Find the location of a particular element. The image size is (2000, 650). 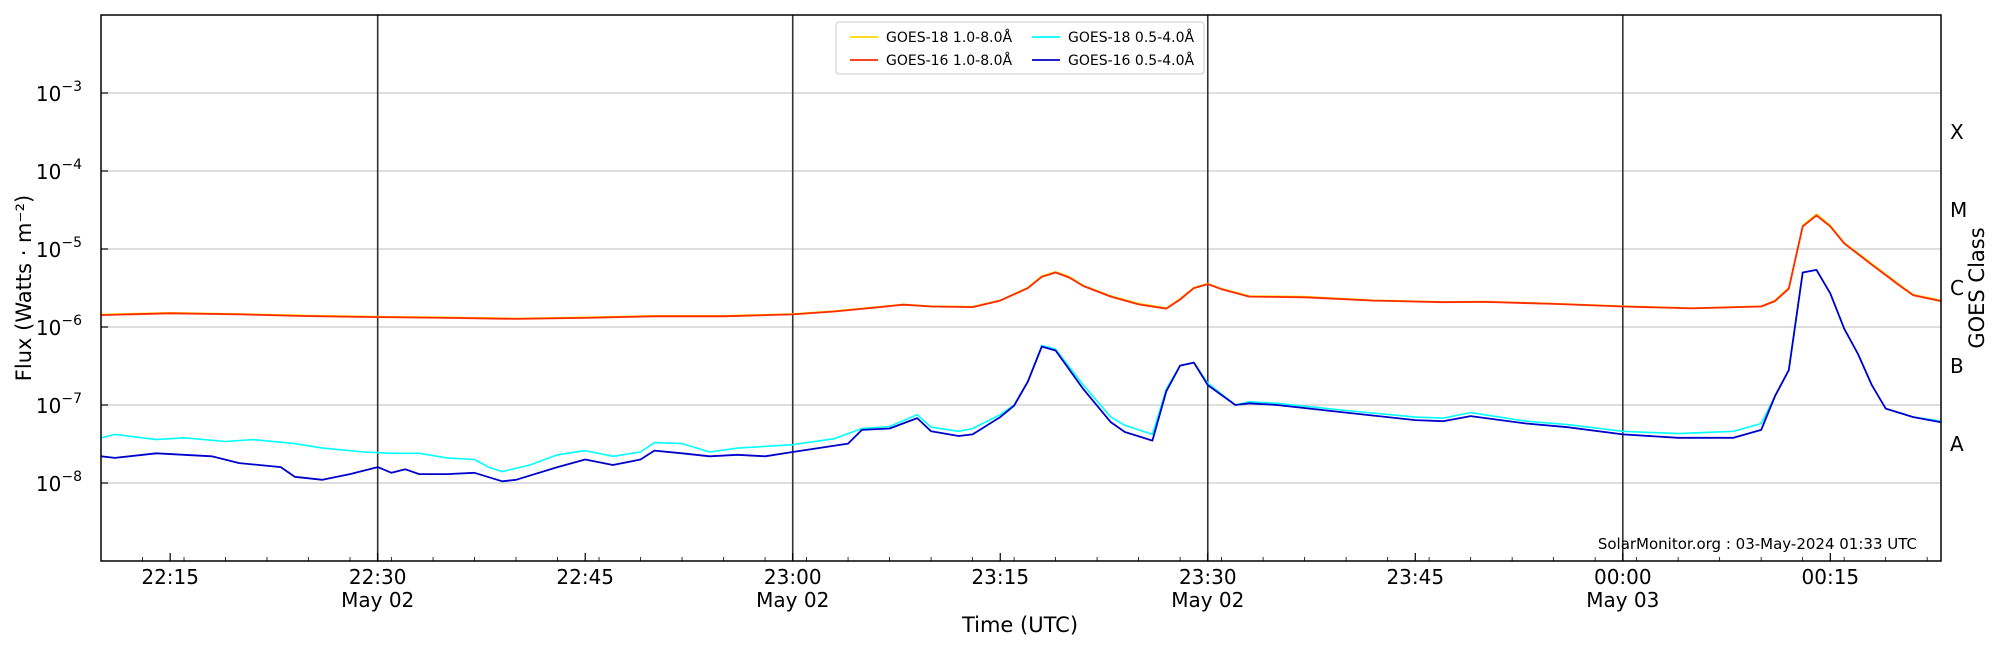

y-tick-exponent: −4 is located at coordinates (71, 165).